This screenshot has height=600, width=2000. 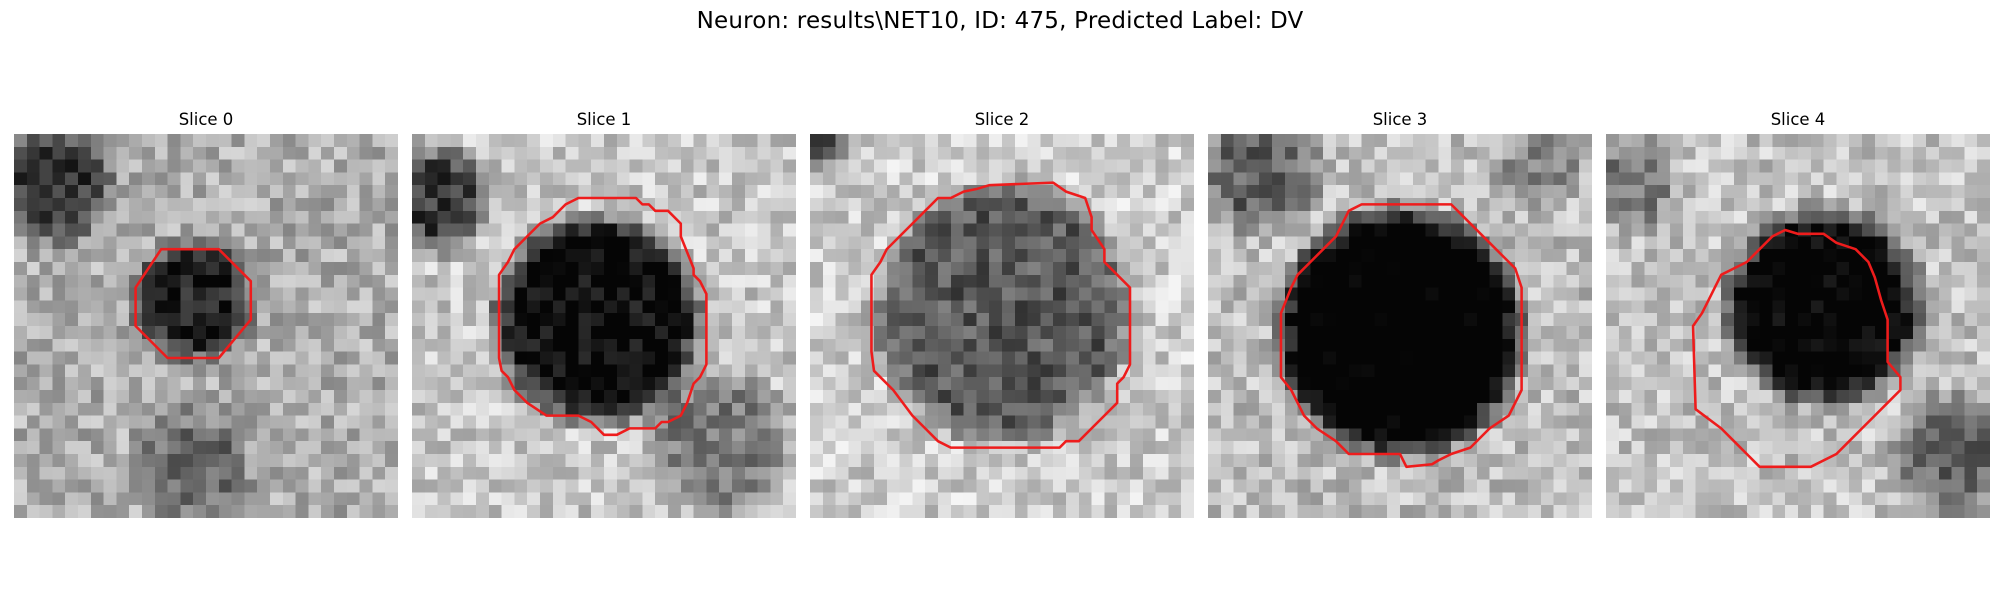 I want to click on slice-title: Slice 3, so click(x=1400, y=119).